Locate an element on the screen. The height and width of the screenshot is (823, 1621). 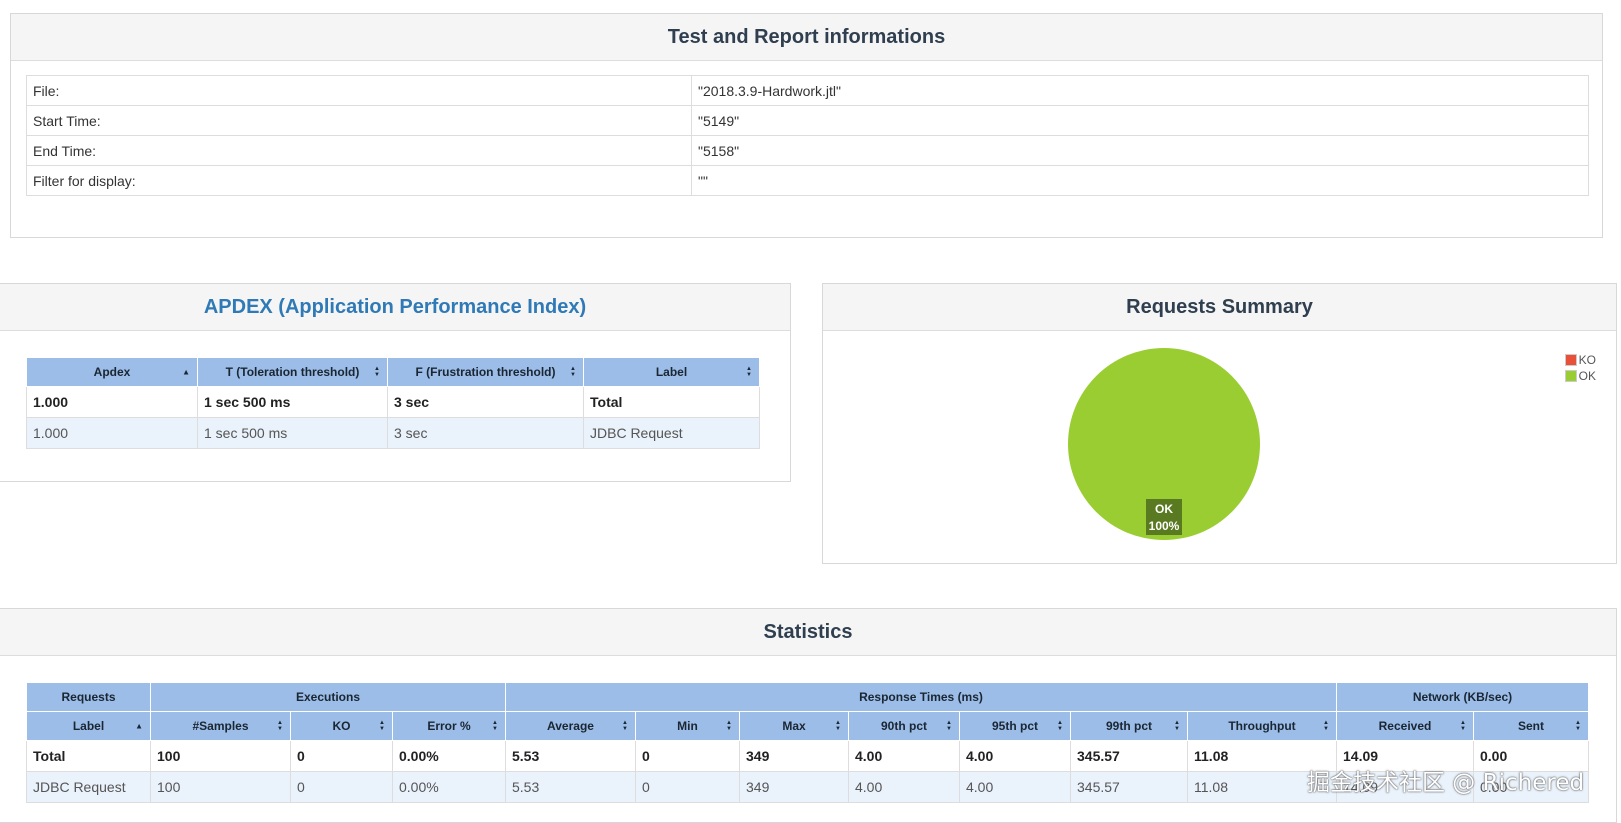
pie-slice-ok is located at coordinates (1164, 444).